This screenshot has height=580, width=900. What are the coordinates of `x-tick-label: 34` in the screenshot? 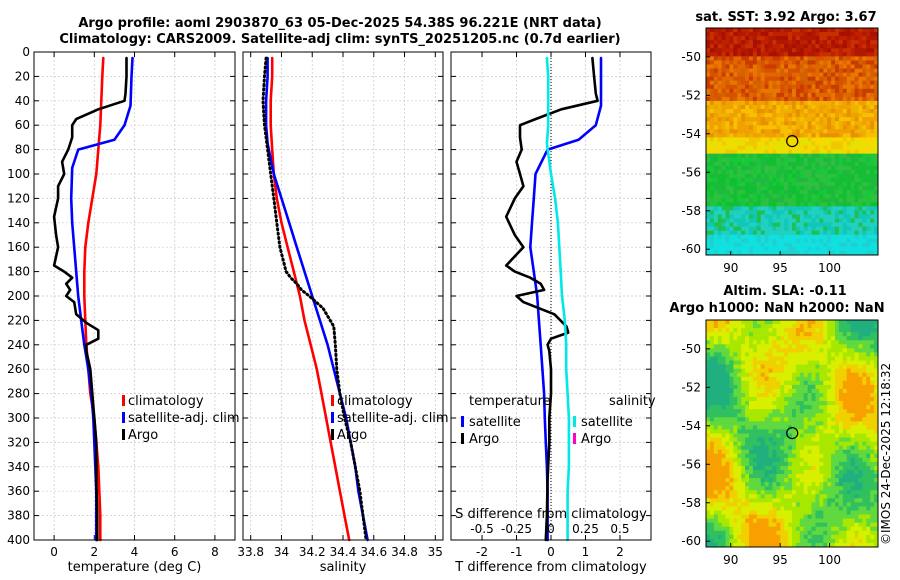 It's located at (281, 552).